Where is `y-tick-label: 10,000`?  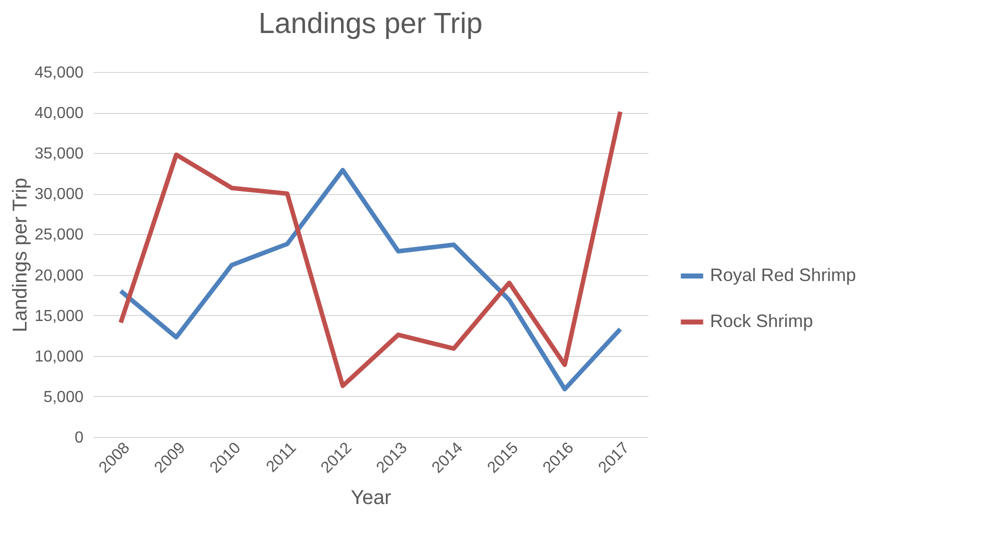 y-tick-label: 10,000 is located at coordinates (59, 357).